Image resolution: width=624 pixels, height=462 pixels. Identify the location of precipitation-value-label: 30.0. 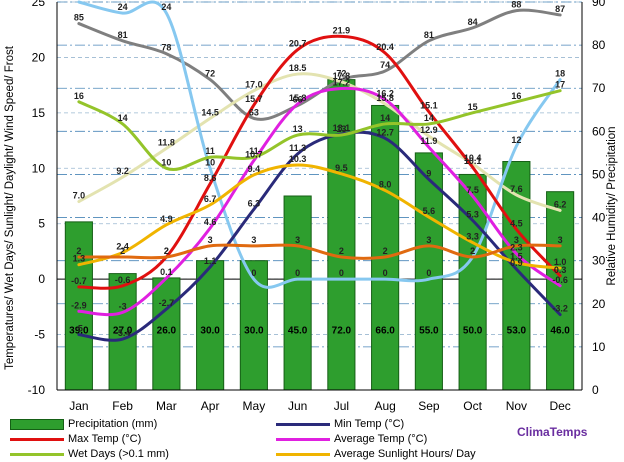
(210, 330).